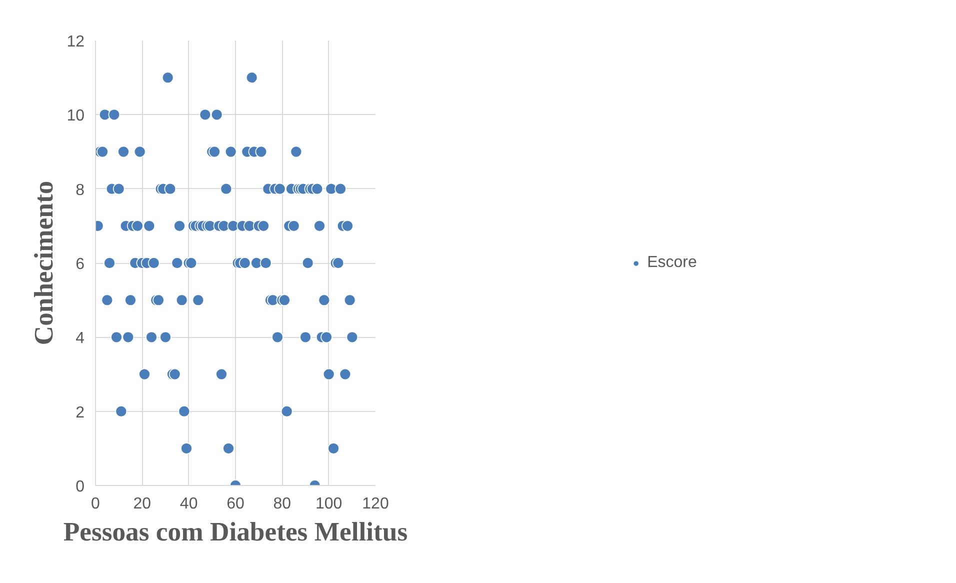  What do you see at coordinates (235, 531) in the screenshot?
I see `x-axis-title: Pessoas com Diabetes Mellitus` at bounding box center [235, 531].